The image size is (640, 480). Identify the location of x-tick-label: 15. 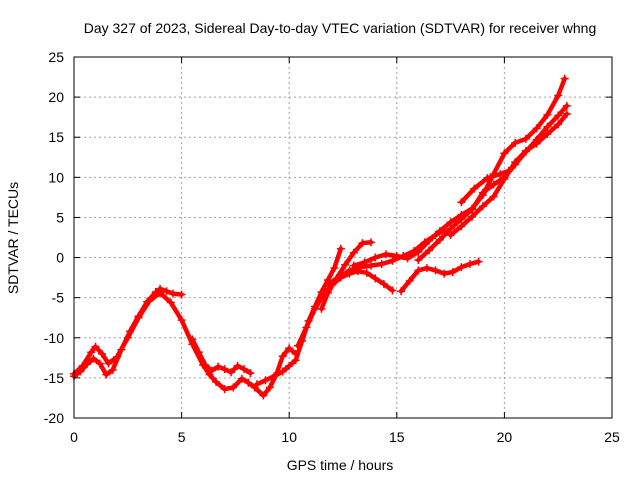
(397, 437).